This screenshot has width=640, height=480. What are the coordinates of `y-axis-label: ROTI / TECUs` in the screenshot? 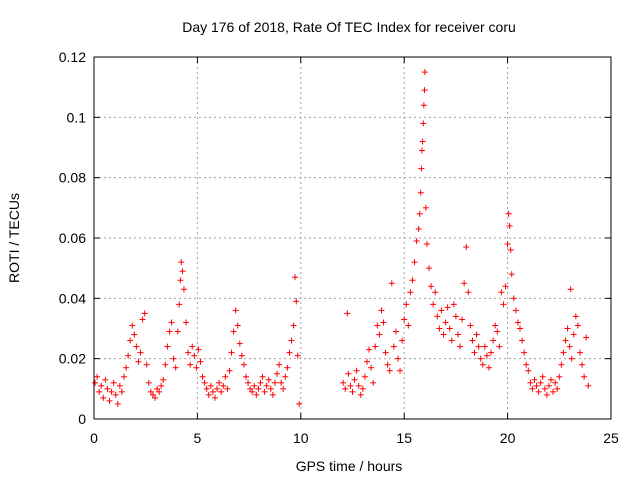 It's located at (14, 238).